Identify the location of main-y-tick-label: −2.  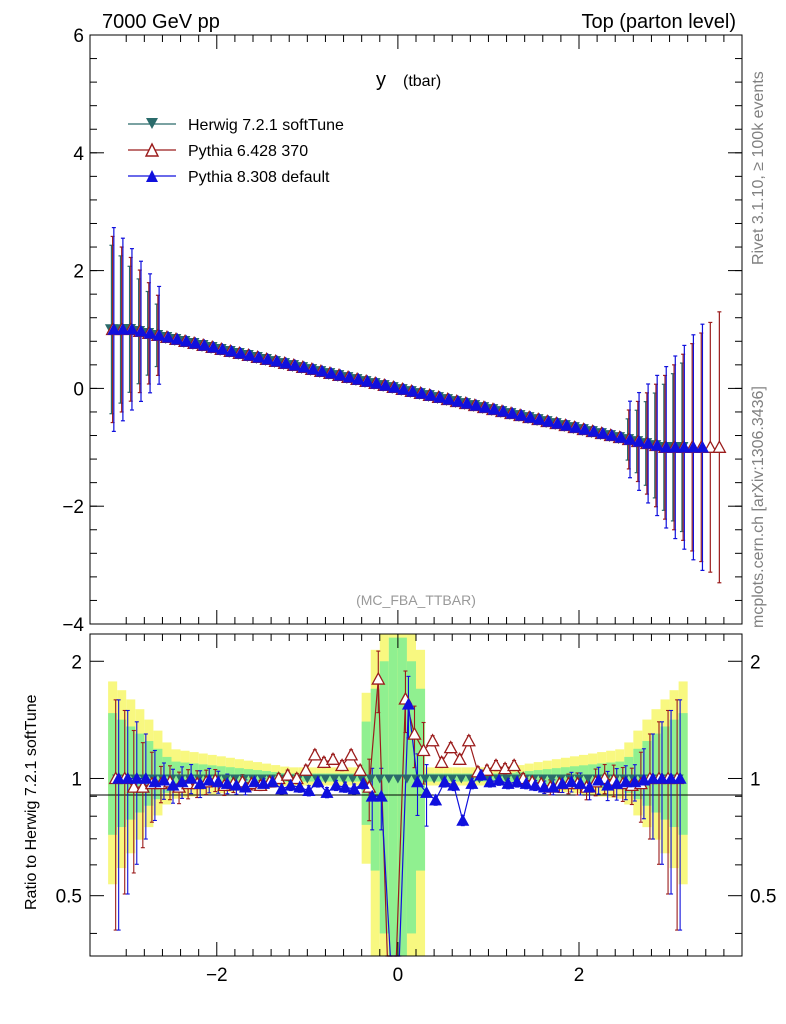
(73, 507).